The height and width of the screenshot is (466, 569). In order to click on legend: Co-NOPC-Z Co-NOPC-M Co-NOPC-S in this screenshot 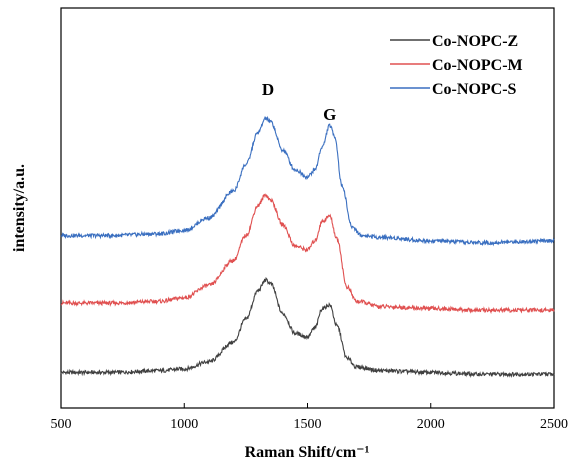, I will do `click(456, 65)`.